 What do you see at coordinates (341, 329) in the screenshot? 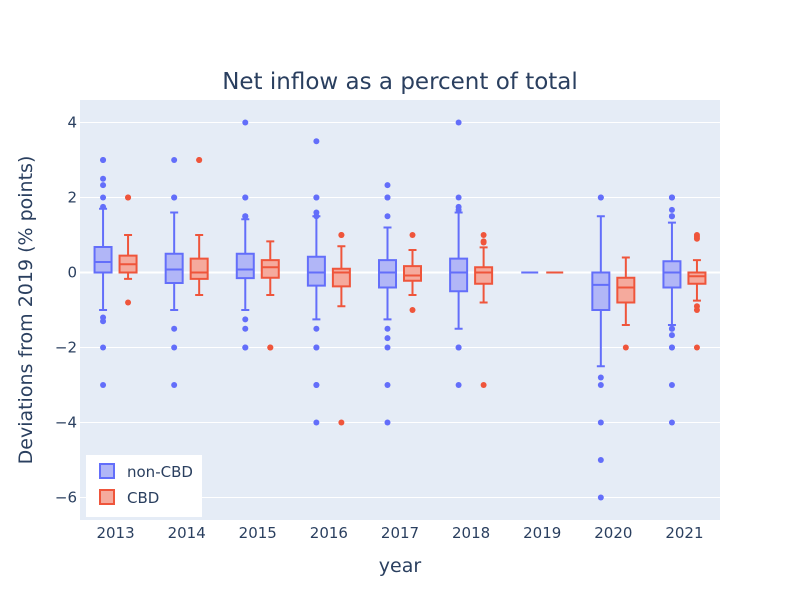
I see `box-cbd-2016` at bounding box center [341, 329].